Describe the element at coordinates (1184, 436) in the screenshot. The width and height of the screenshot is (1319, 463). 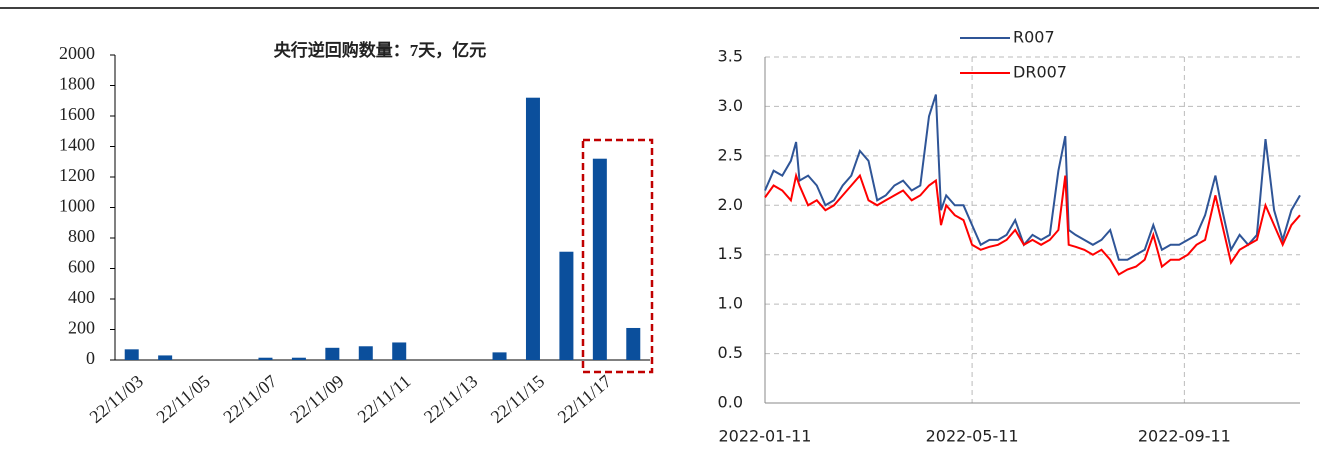
I see `x-tick-label: 2022-09-11` at that location.